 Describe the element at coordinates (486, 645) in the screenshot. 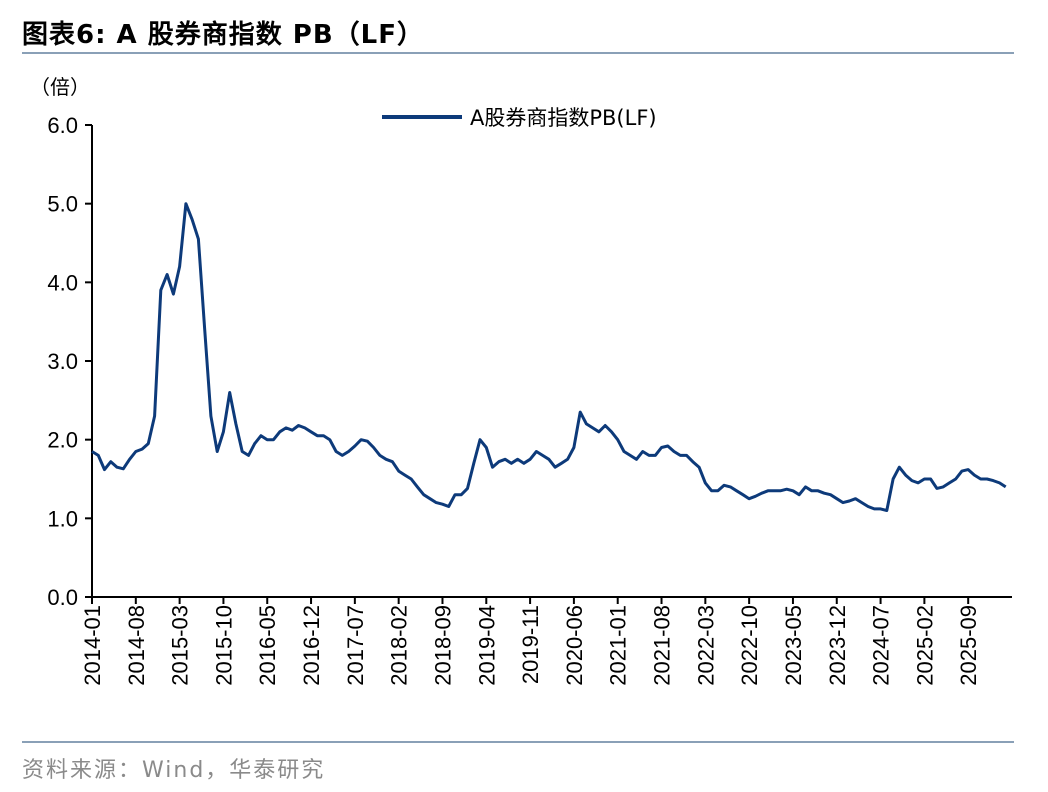

I see `x-tick-label: 2019-04` at that location.